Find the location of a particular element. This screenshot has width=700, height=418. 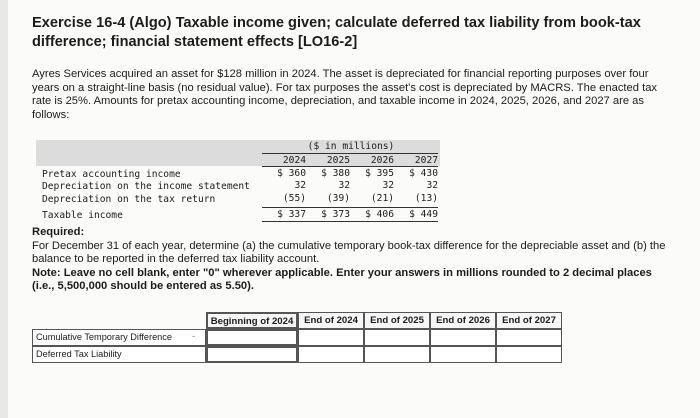

col-header-end-2027: End of 2027 is located at coordinates (529, 320).